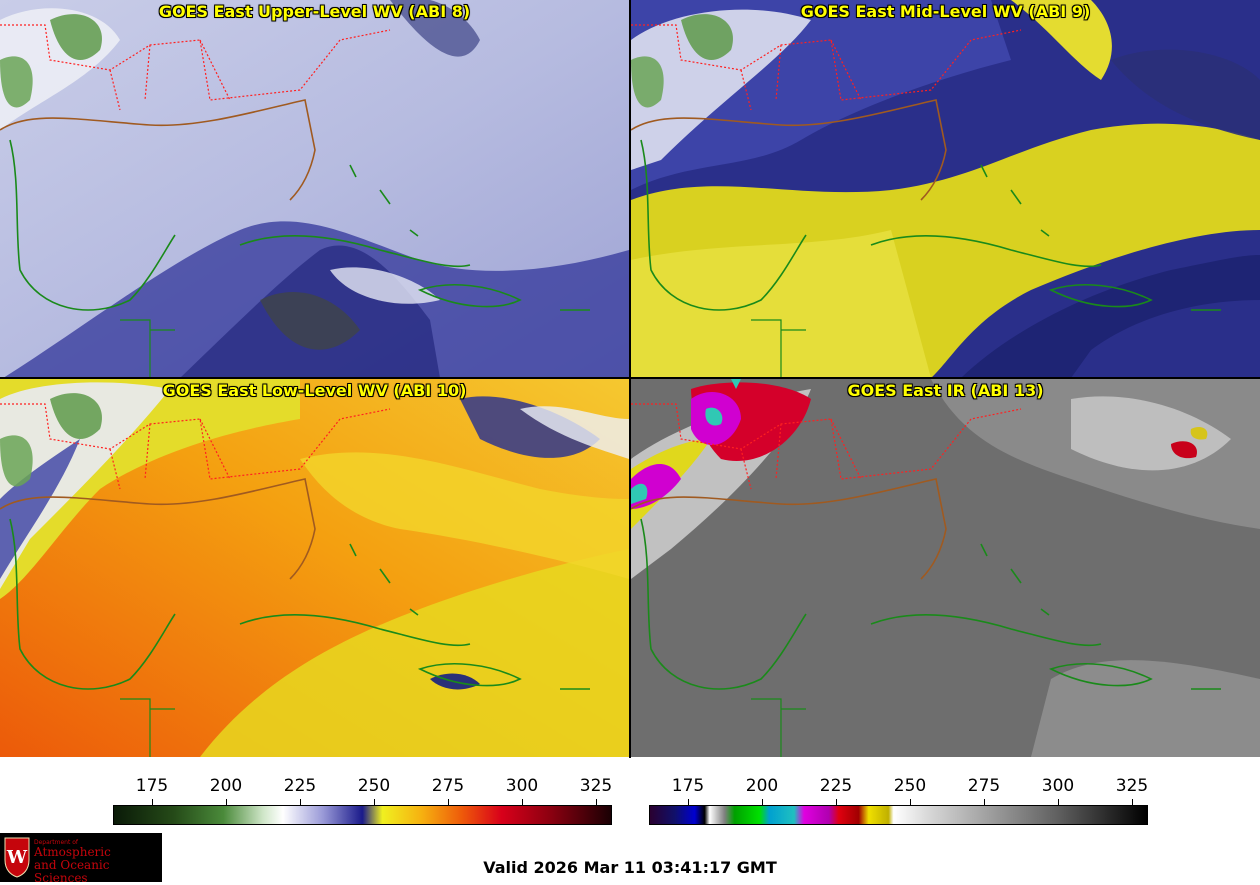 The height and width of the screenshot is (885, 1260). Describe the element at coordinates (596, 786) in the screenshot. I see `wv-tick-label: 325` at that location.